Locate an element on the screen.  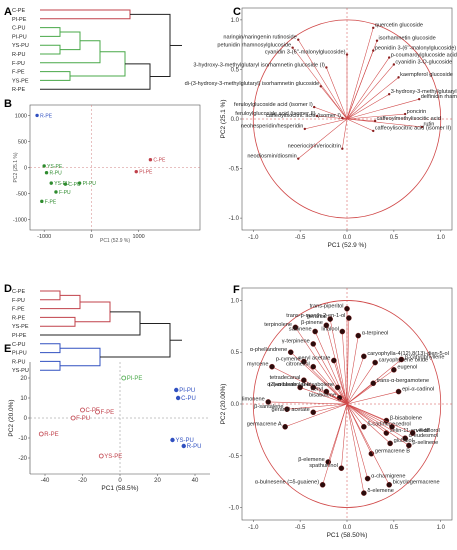
panel-label-c: C is located at coordinates (237, 12).